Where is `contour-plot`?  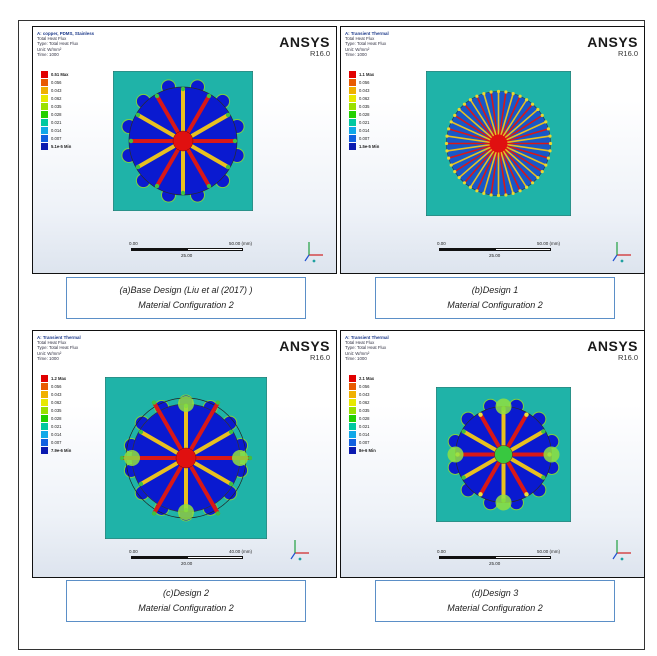 contour-plot is located at coordinates (498, 143).